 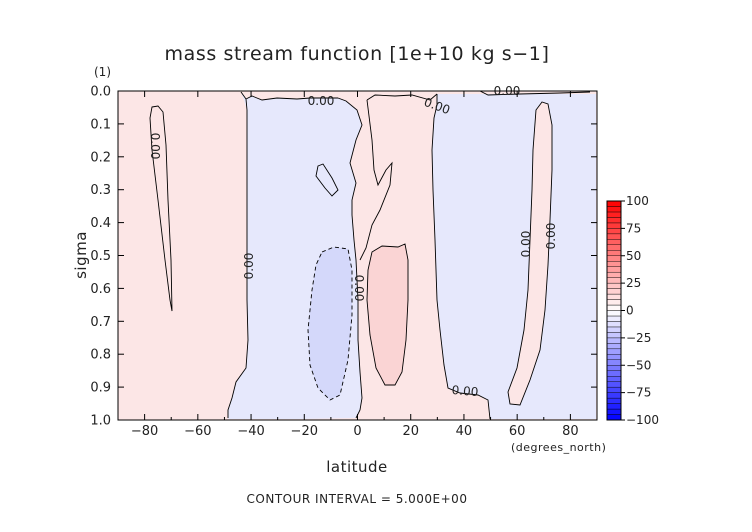 I want to click on zero-contour-tropics, so click(x=350, y=258).